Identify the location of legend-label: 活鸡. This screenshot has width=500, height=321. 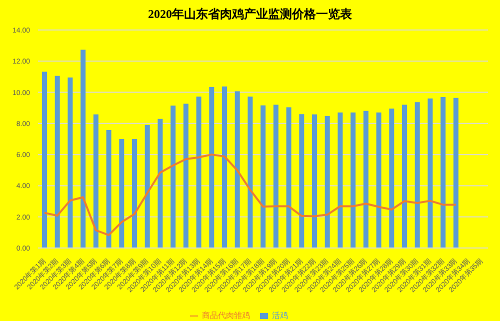
(280, 315).